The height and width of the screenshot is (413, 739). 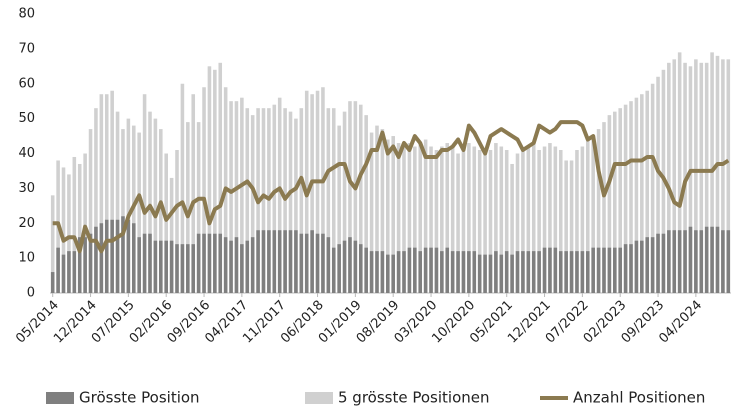 What do you see at coordinates (319, 398) in the screenshot?
I see `legend-swatch` at bounding box center [319, 398].